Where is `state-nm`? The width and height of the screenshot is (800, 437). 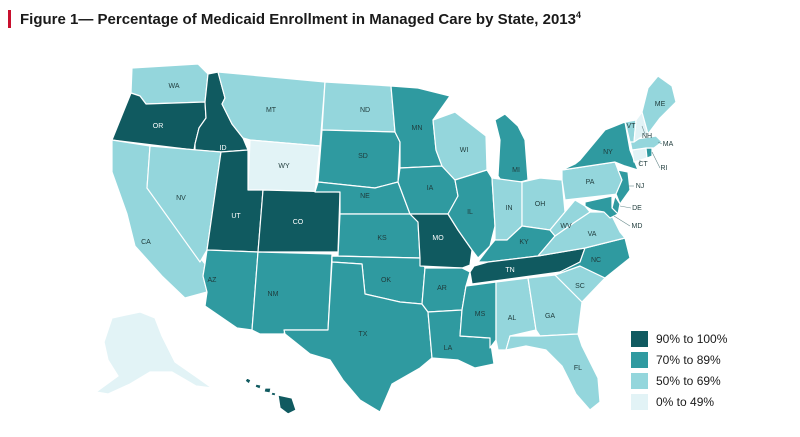 state-nm is located at coordinates (292, 293).